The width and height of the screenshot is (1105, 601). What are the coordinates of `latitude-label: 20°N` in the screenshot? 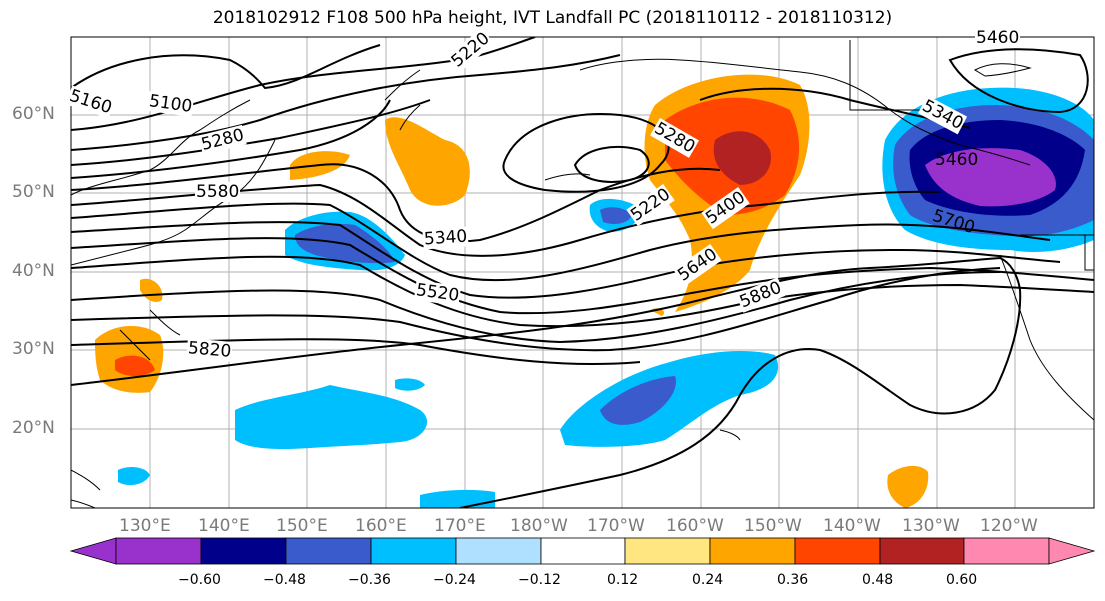 It's located at (33, 428).